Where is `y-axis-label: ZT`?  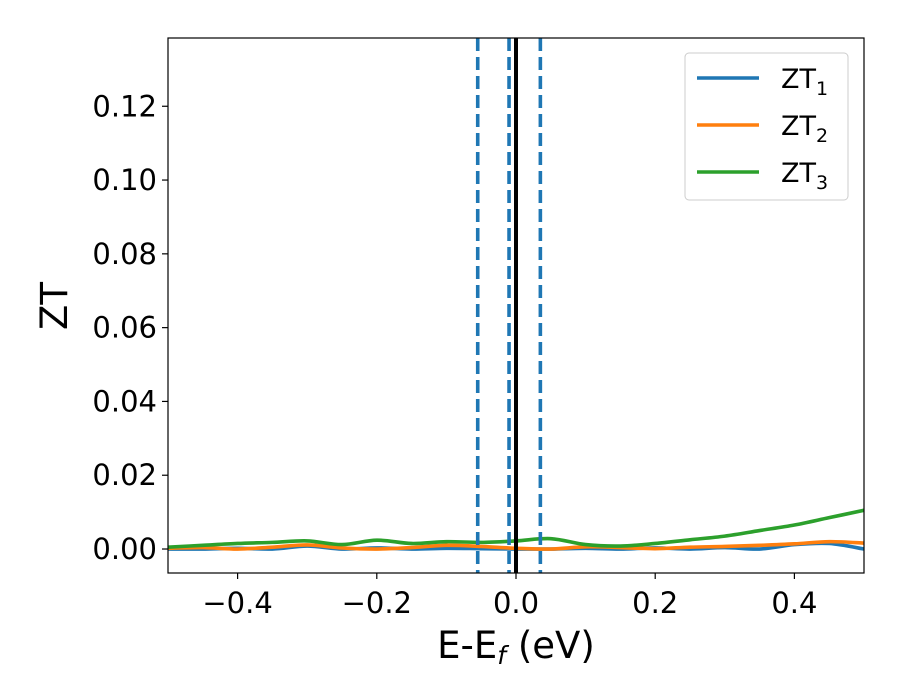
y-axis-label: ZT is located at coordinates (54, 306).